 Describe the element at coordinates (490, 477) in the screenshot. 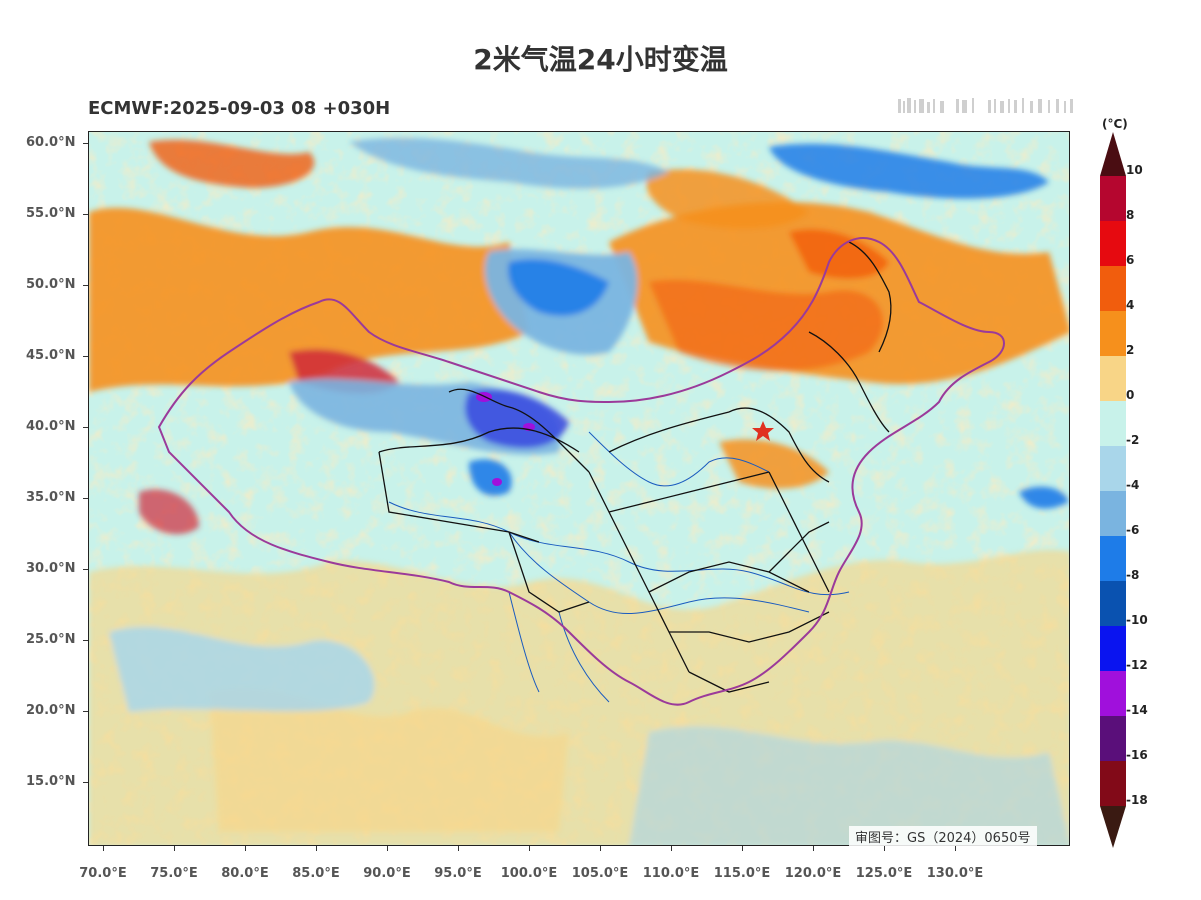

I see `qinghai-cold-core` at that location.